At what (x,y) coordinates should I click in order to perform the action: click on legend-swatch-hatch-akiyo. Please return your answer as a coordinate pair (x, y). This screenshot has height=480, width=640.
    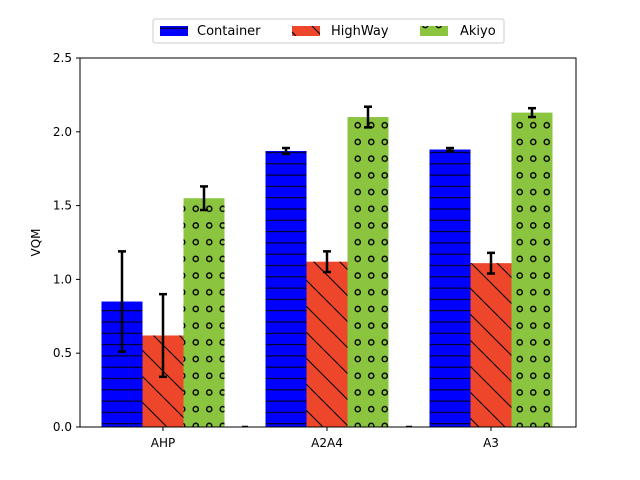
    Looking at the image, I should click on (434, 31).